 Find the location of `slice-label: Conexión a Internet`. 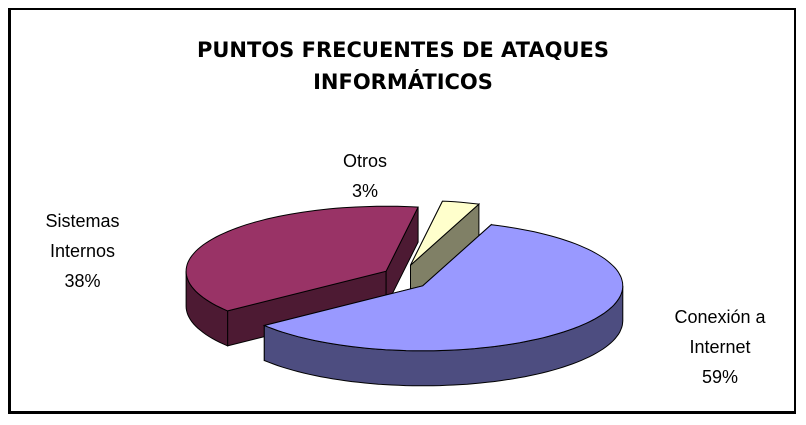

slice-label: Conexión a Internet is located at coordinates (720, 332).